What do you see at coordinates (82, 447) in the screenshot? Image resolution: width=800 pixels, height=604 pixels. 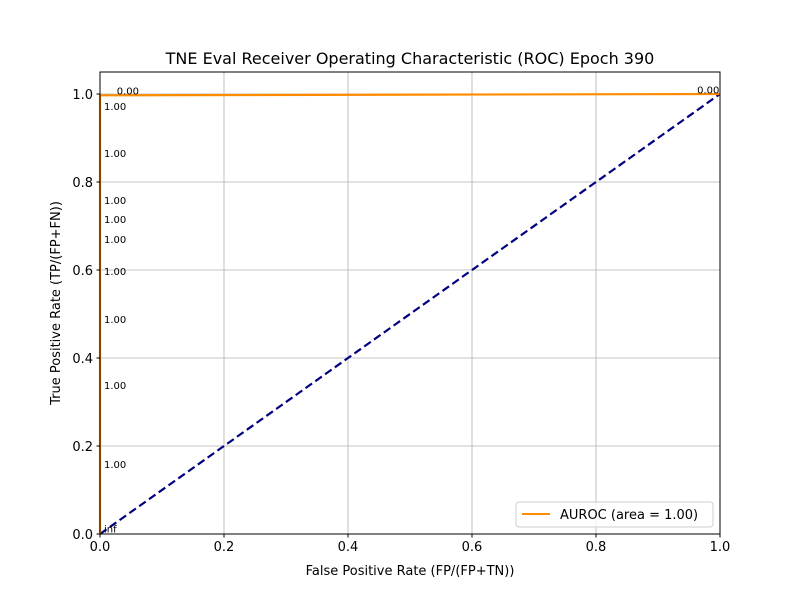 I see `y-tick-label: 0.2` at bounding box center [82, 447].